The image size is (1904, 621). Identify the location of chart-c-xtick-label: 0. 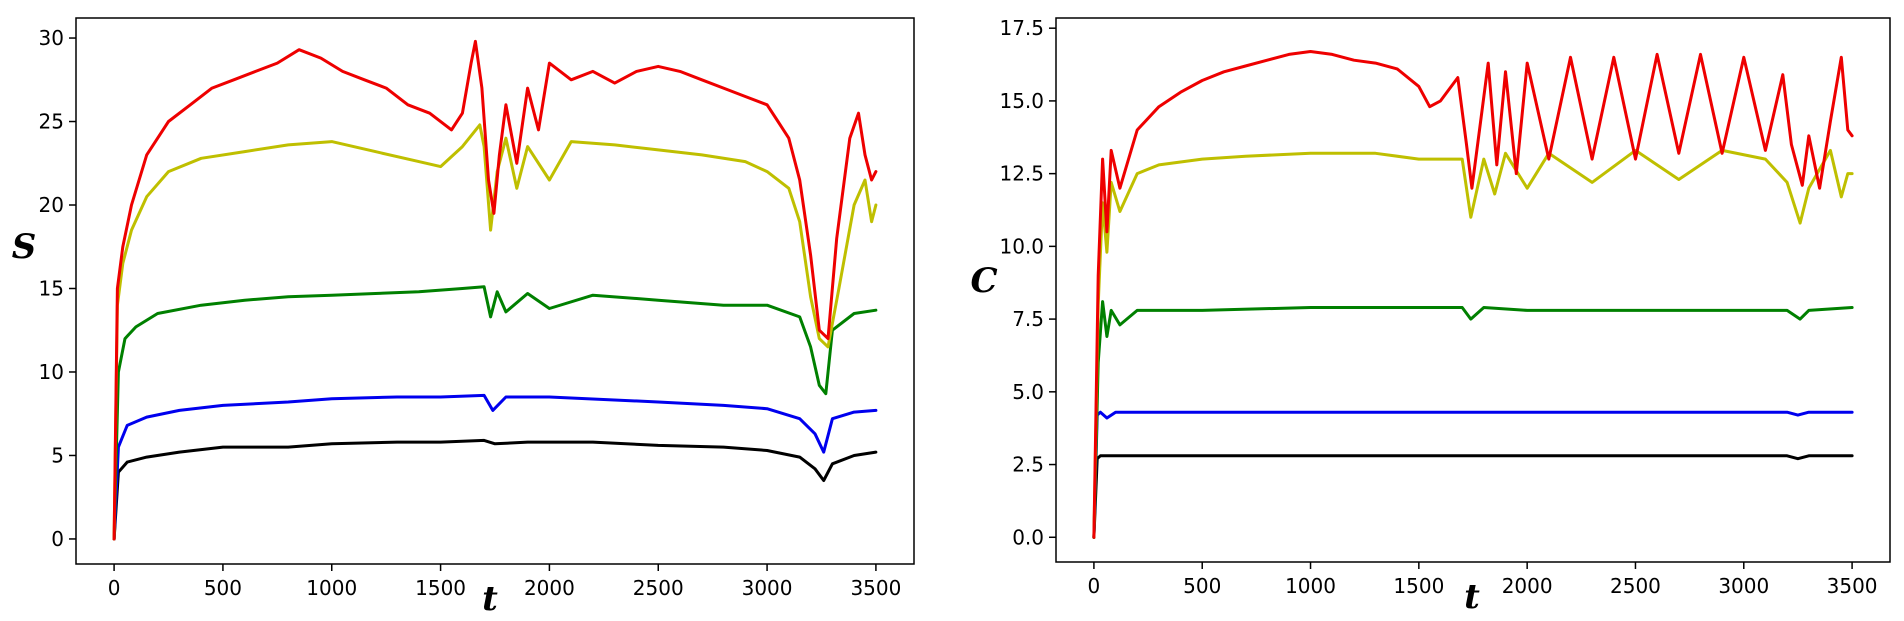
(1094, 586).